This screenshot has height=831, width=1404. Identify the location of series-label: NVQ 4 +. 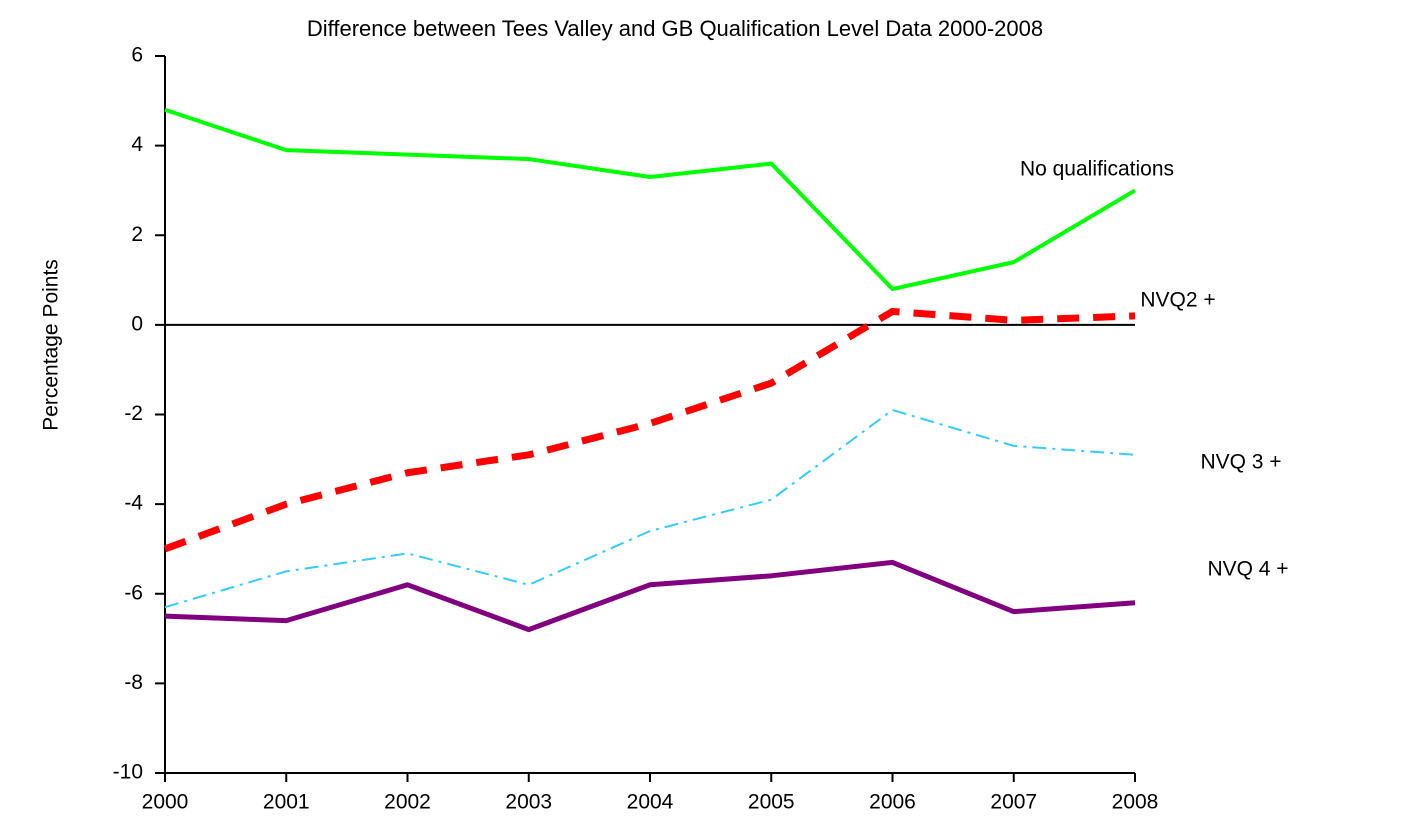
(1247, 569).